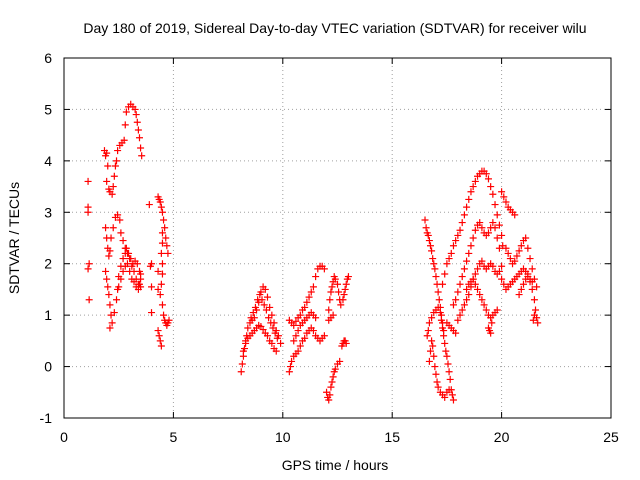 The height and width of the screenshot is (480, 640). I want to click on y-tick-label: 5, so click(48, 109).